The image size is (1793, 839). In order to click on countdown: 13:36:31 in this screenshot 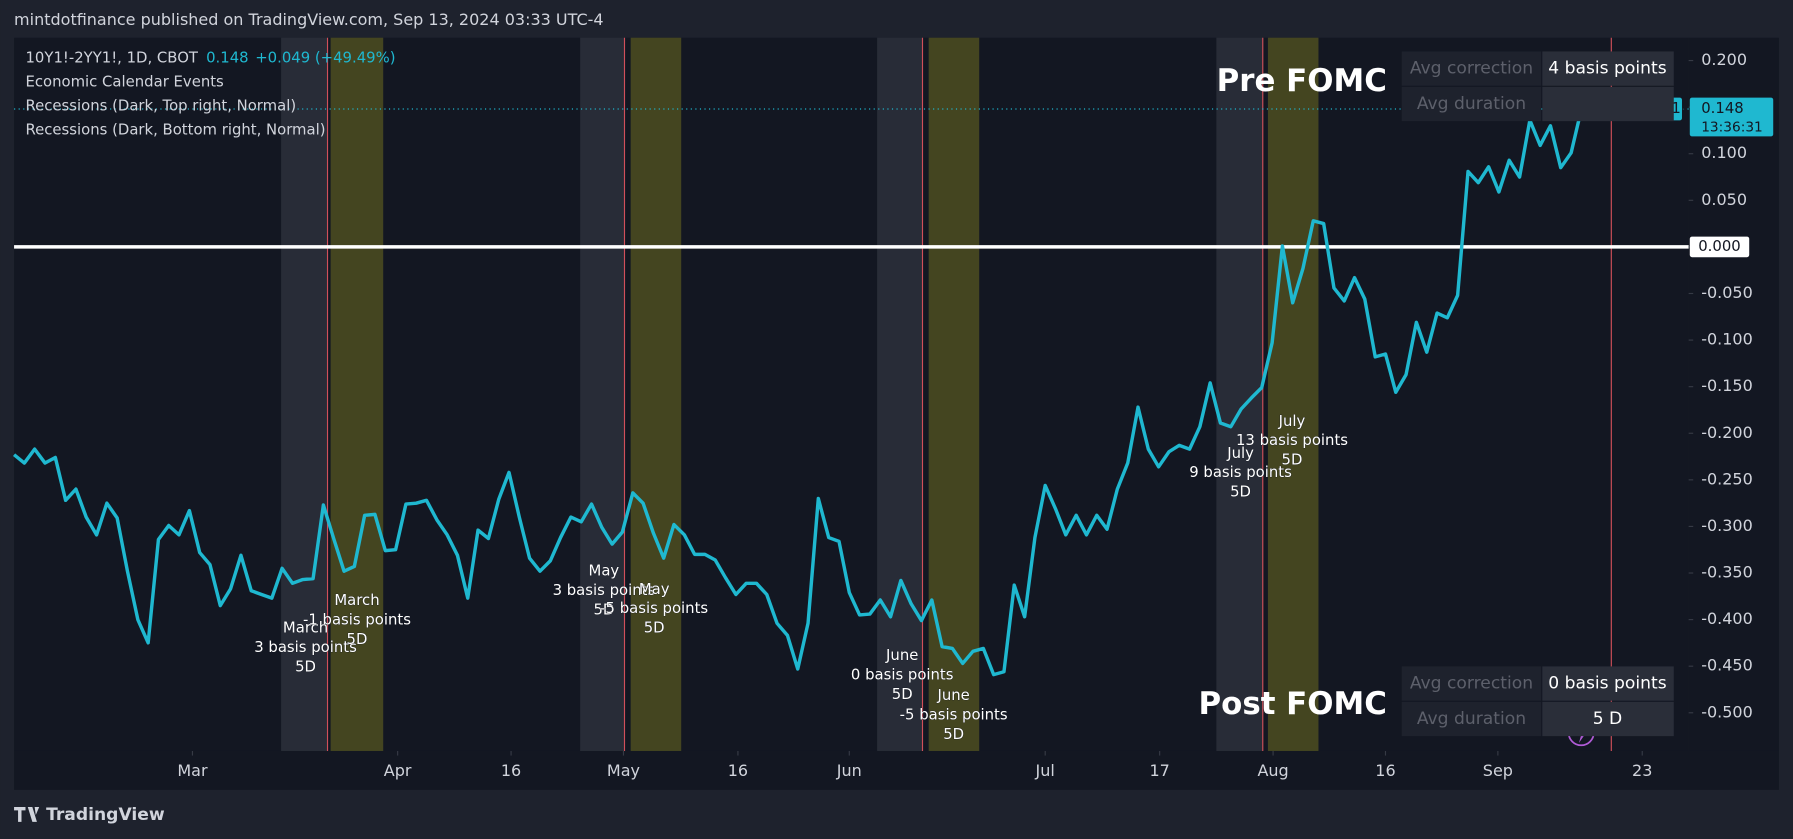, I will do `click(1732, 127)`.